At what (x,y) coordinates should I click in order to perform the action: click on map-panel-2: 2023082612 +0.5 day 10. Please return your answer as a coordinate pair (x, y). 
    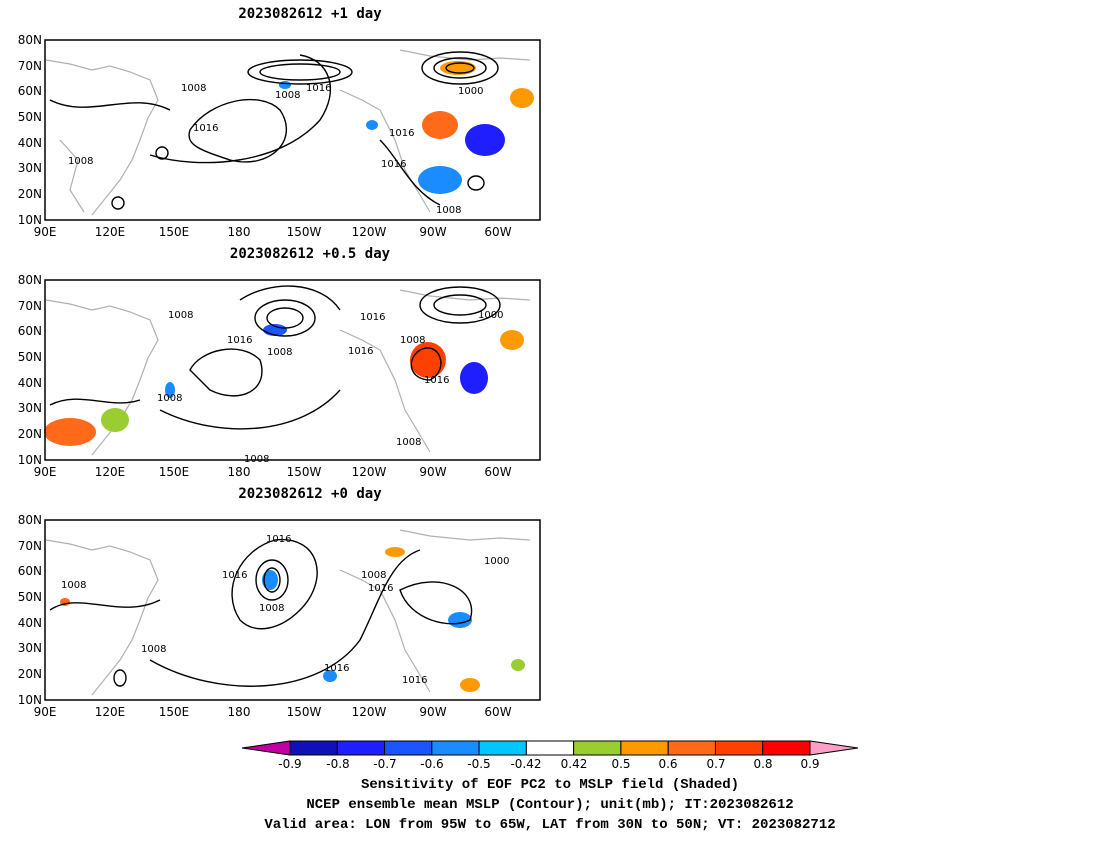
    Looking at the image, I should click on (280, 360).